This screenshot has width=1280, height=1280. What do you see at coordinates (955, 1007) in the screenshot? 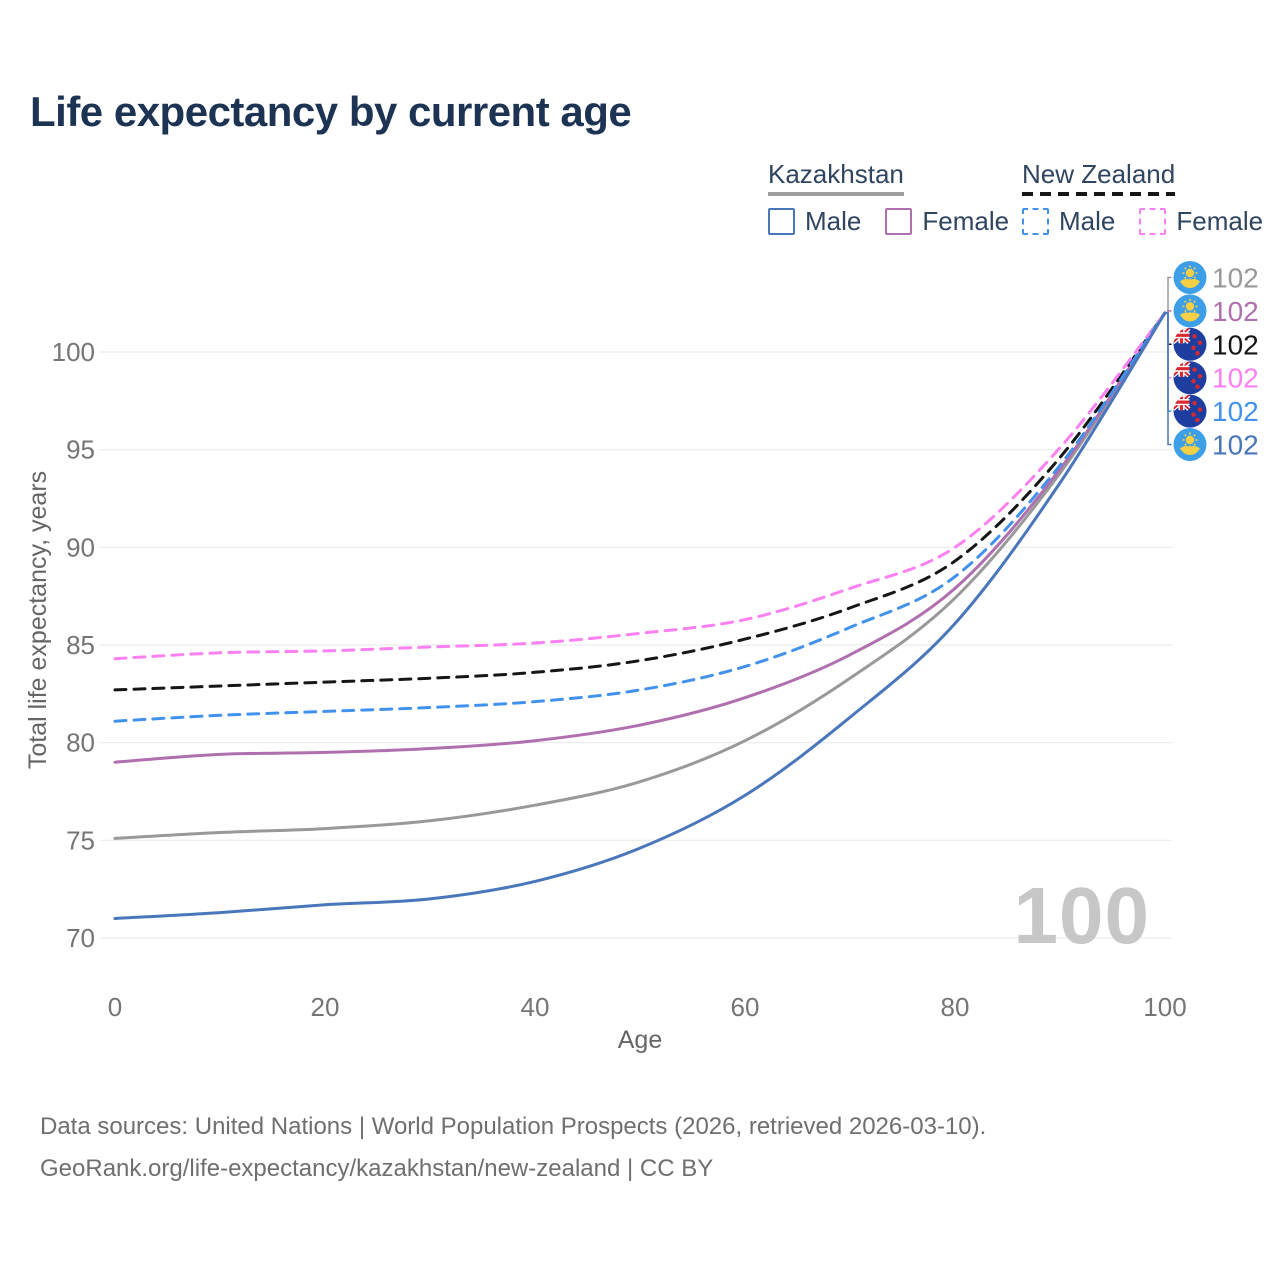
I see `x-tick-label-80: 80` at bounding box center [955, 1007].